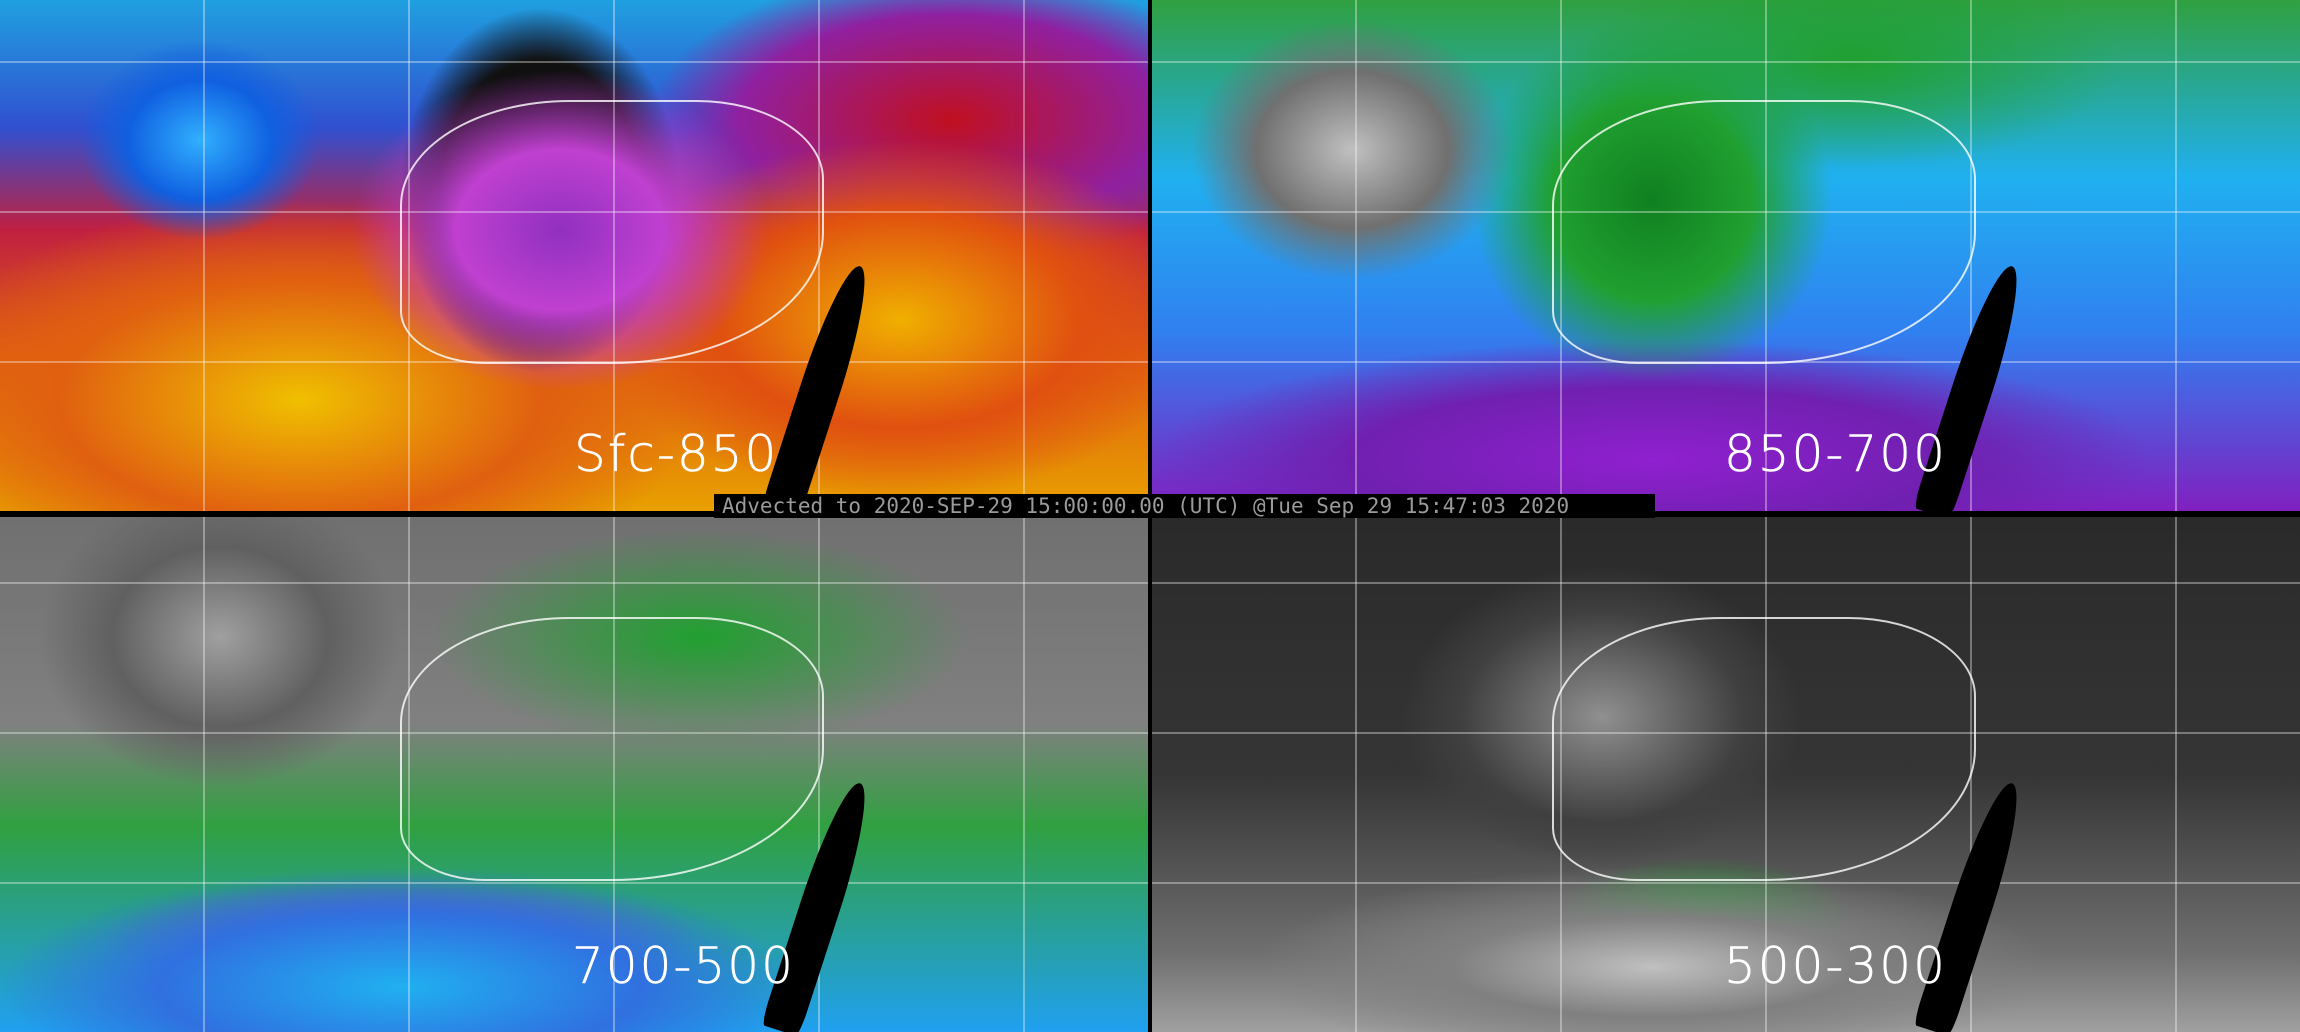  Describe the element at coordinates (1835, 966) in the screenshot. I see `panel-label: 500-300` at that location.